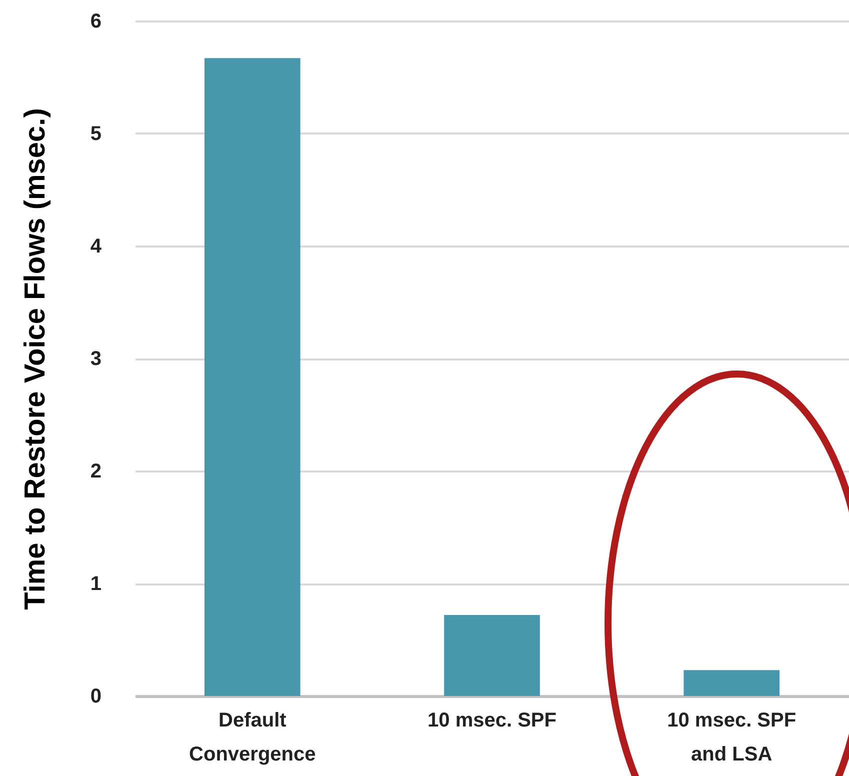 The height and width of the screenshot is (776, 849). Describe the element at coordinates (96, 134) in the screenshot. I see `y-tick-label: 5` at that location.